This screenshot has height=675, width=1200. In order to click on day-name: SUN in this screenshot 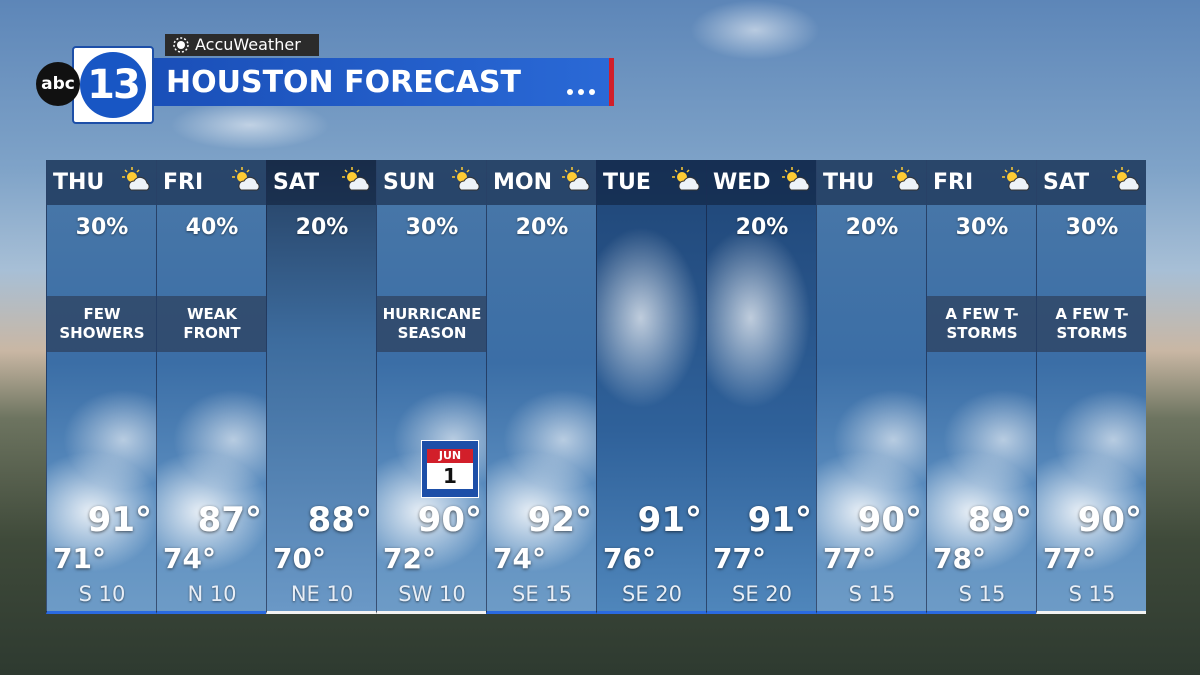, I will do `click(409, 182)`.